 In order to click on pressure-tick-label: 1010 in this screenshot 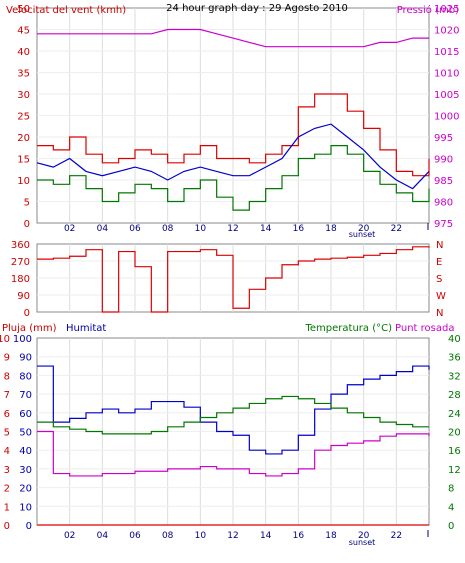, I will do `click(446, 74)`.